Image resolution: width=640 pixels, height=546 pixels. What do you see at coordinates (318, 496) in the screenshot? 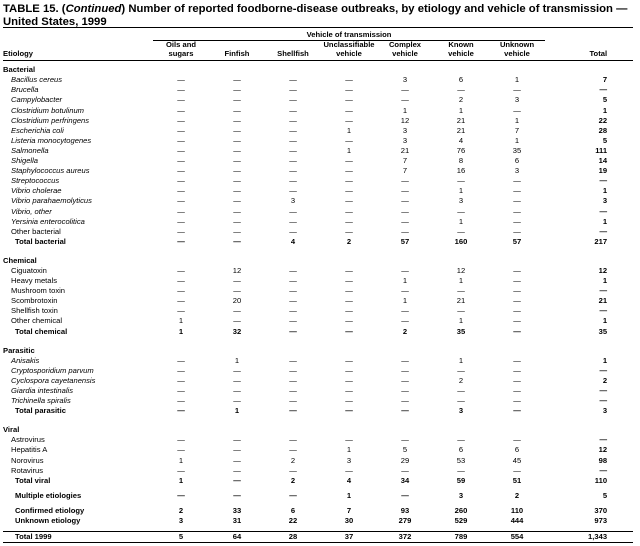
I see `total-row: Multiple etiologies — — — 1 — 3 2 5` at bounding box center [318, 496].